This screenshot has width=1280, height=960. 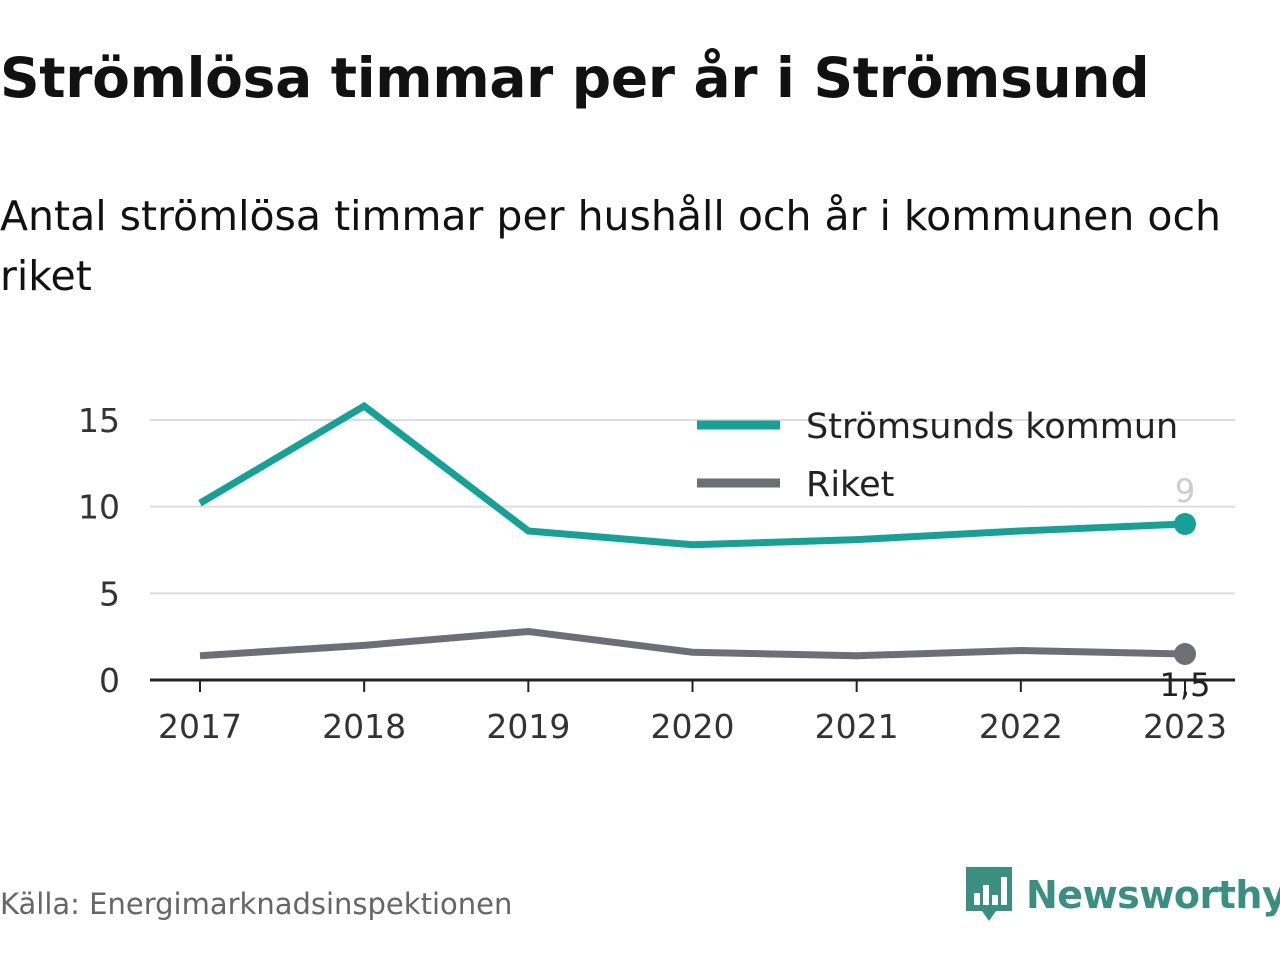 What do you see at coordinates (99, 507) in the screenshot?
I see `y-tick-label: 10` at bounding box center [99, 507].